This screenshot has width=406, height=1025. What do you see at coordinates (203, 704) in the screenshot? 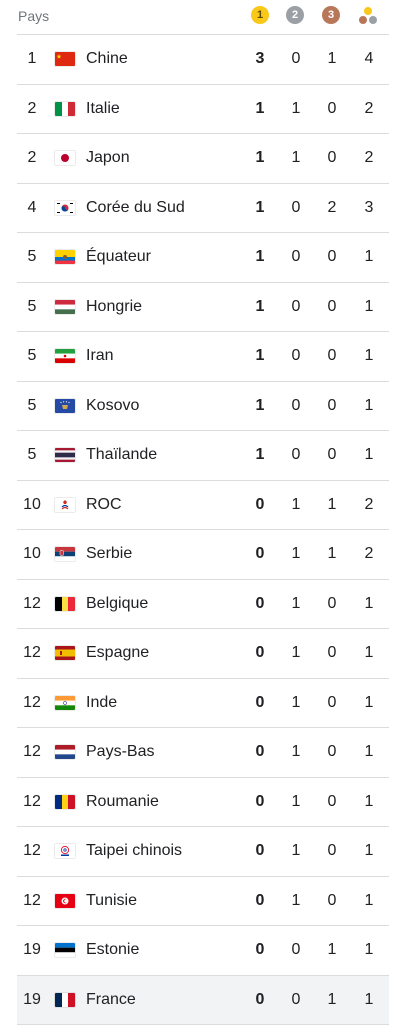
I see `table-row: 12 Inde 0 1 0 1` at bounding box center [203, 704].